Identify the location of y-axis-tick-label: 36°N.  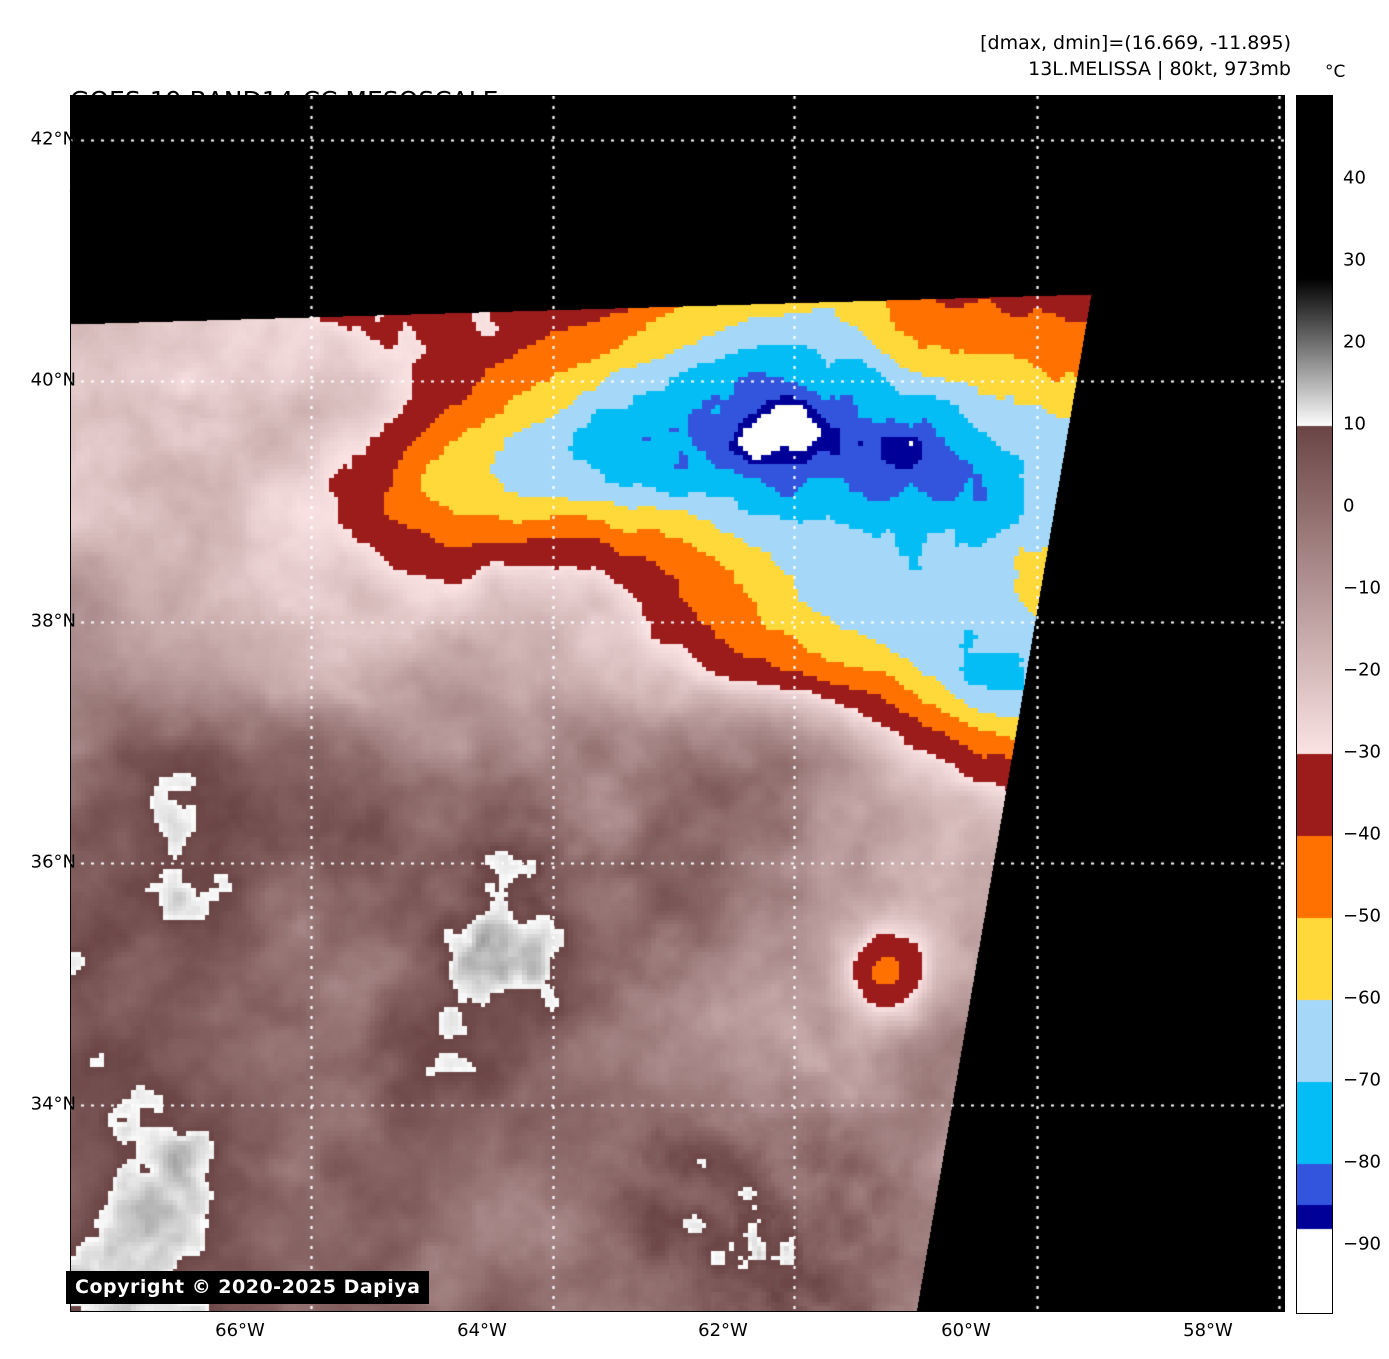
(53, 862).